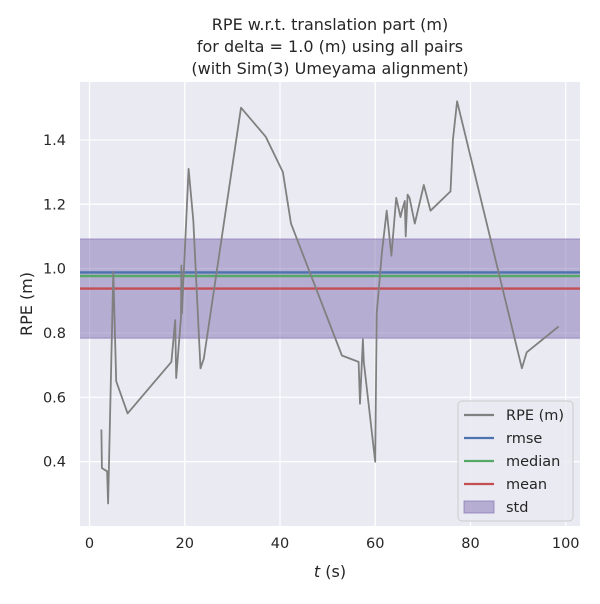  I want to click on legend-label: mean, so click(526, 485).